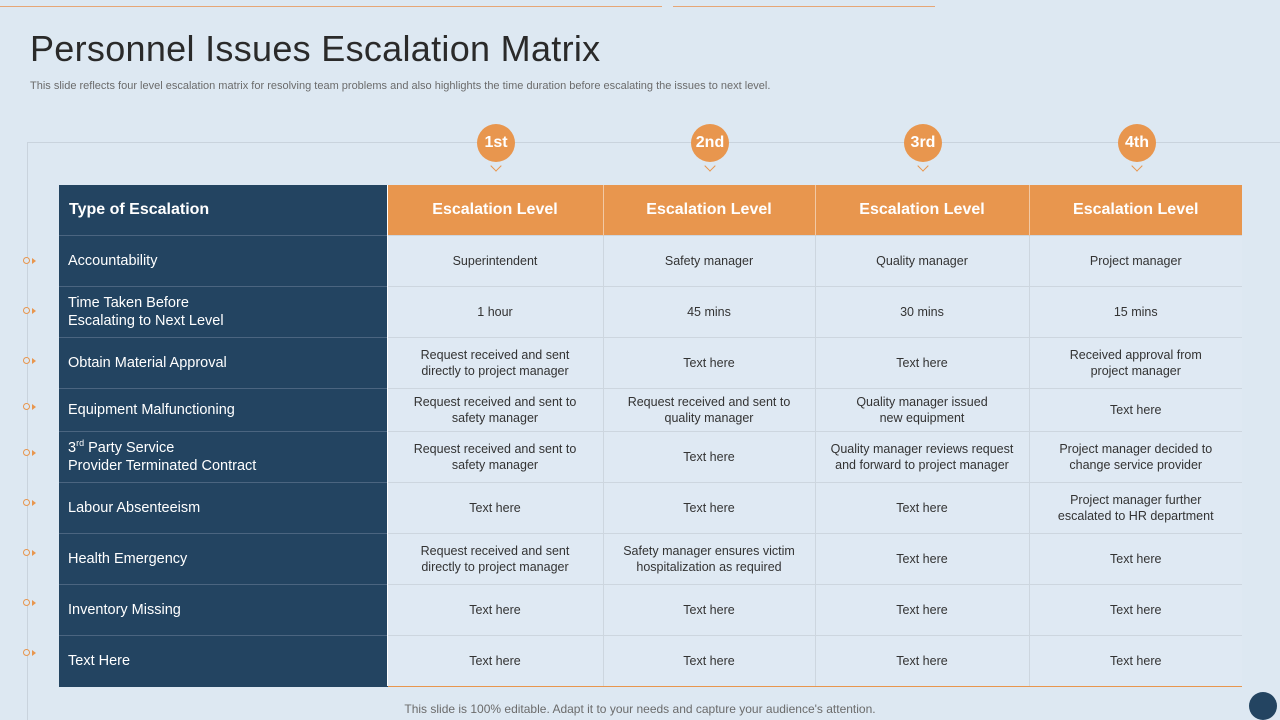  I want to click on ordinal-number: 3, so click(72, 448).